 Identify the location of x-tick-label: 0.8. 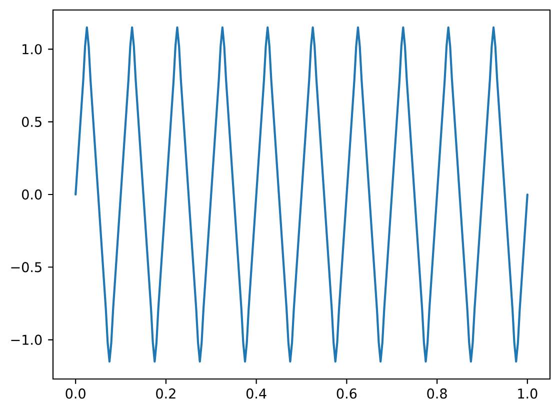
(437, 393).